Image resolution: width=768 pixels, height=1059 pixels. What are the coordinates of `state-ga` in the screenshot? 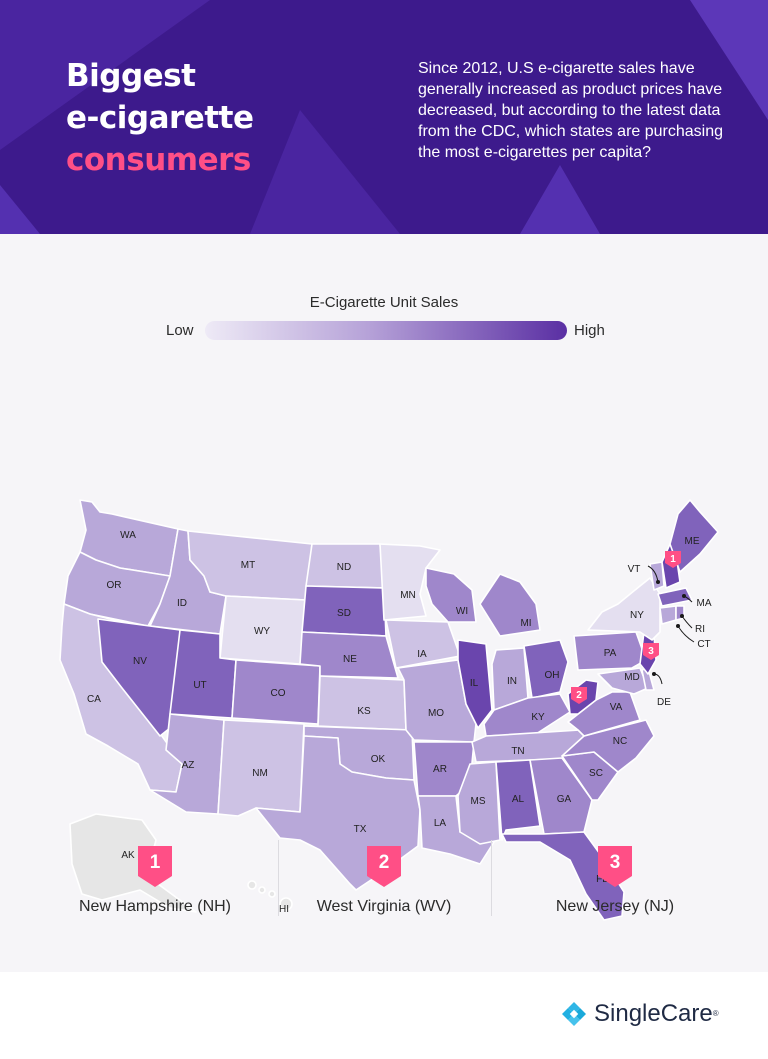 It's located at (561, 796).